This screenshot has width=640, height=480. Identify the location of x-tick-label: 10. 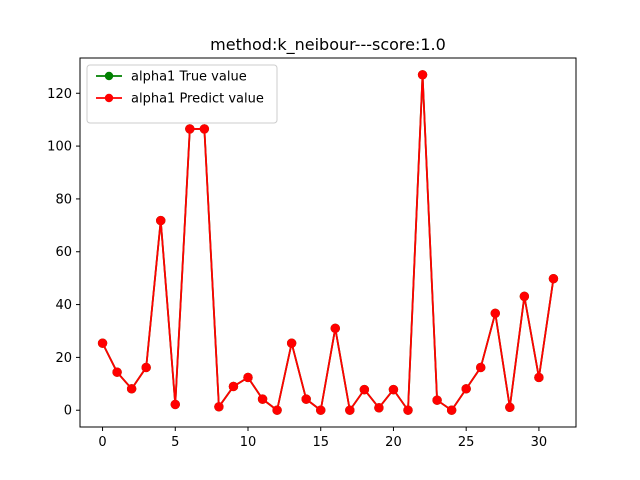
(248, 442).